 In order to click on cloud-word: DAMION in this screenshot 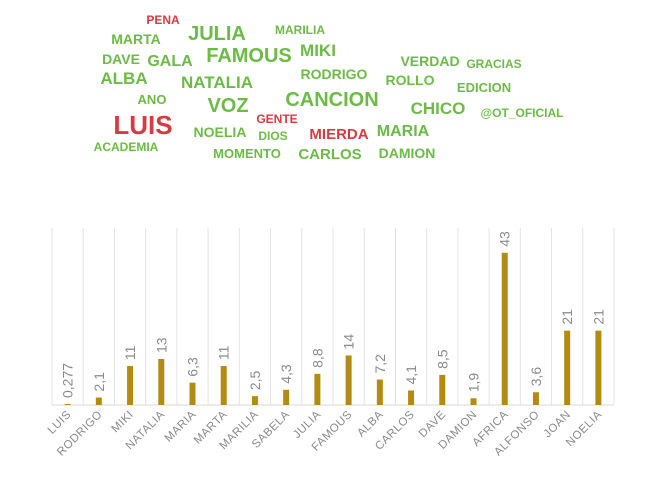, I will do `click(407, 153)`.